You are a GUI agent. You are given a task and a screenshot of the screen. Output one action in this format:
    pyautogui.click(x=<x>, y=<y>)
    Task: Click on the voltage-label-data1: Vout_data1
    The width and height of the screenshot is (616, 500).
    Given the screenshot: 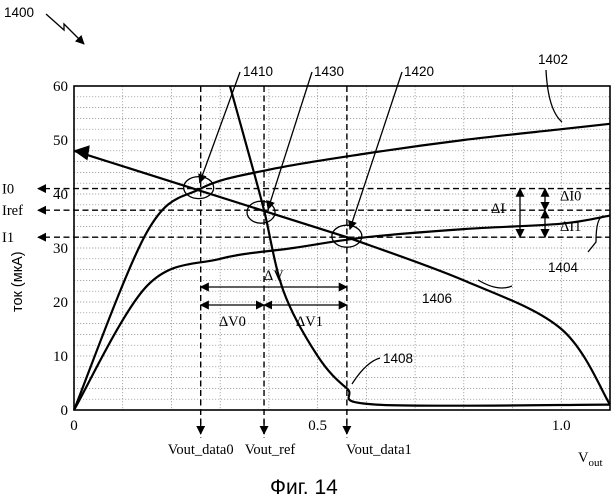 What is the action you would take?
    pyautogui.click(x=379, y=450)
    